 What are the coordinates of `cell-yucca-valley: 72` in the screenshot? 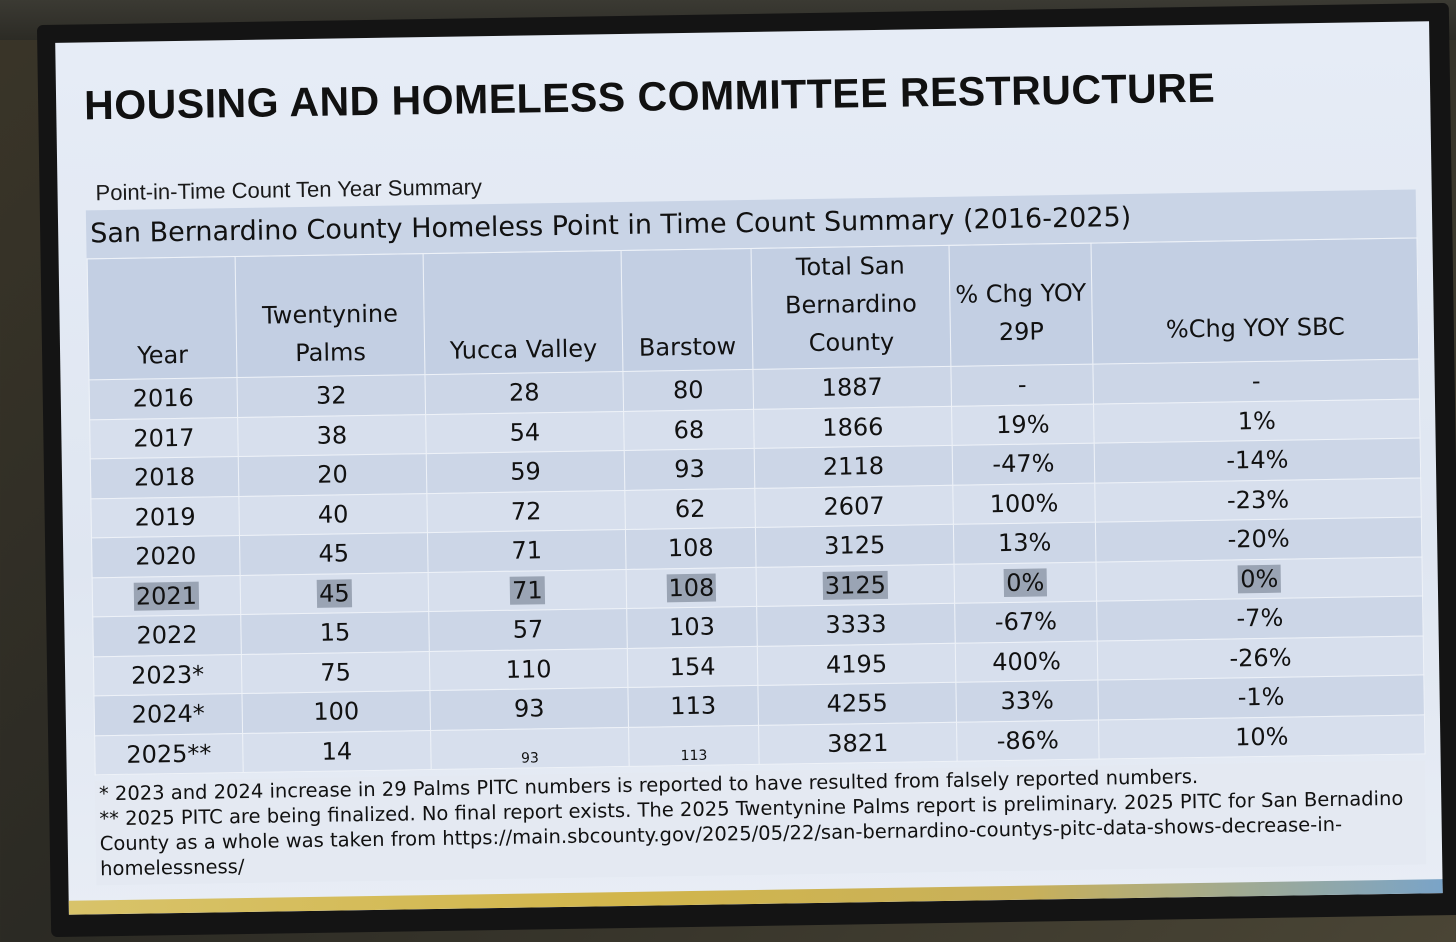 It's located at (526, 511).